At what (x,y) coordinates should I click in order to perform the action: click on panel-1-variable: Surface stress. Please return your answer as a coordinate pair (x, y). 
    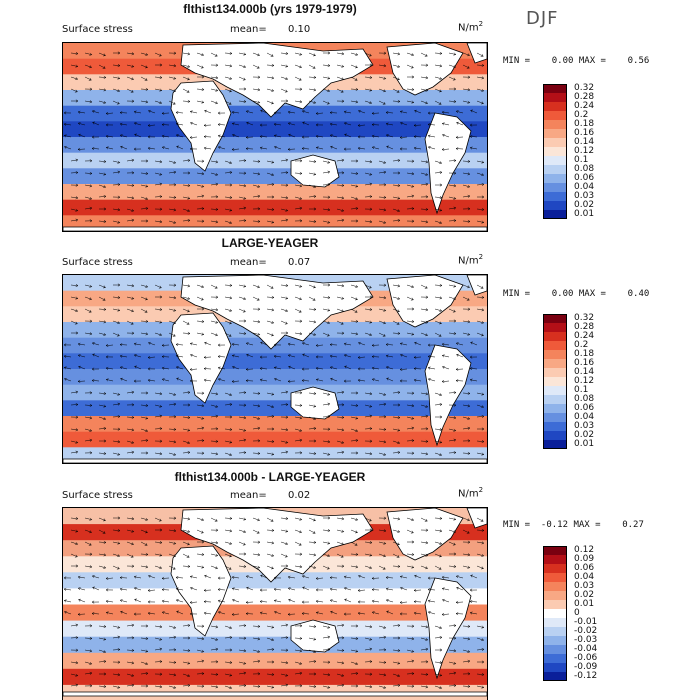
    Looking at the image, I should click on (97, 29).